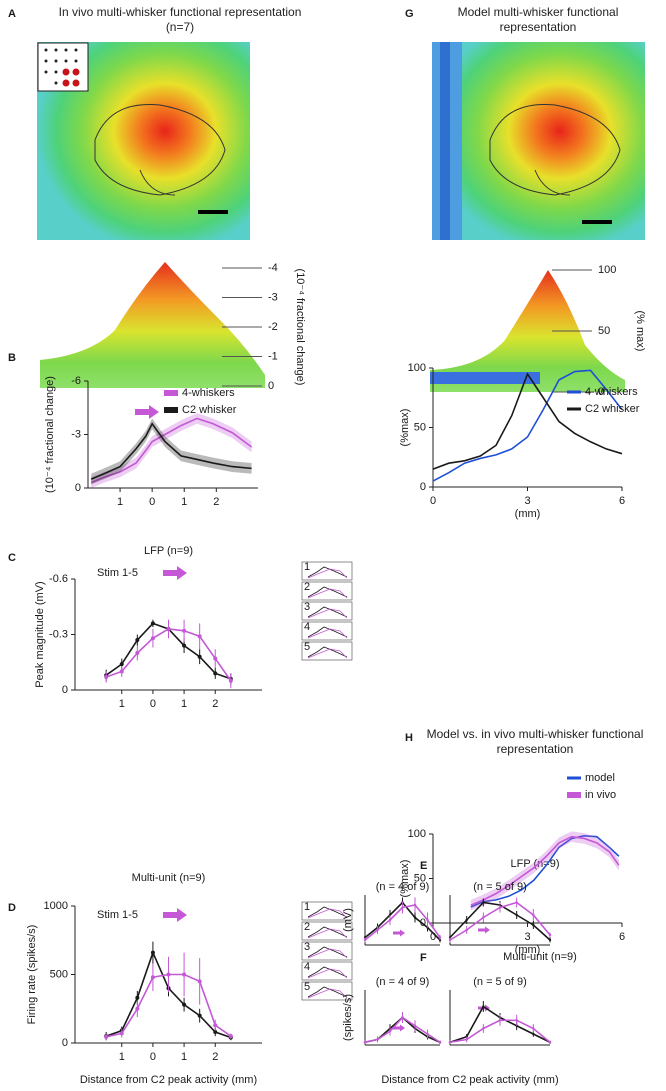  I want to click on inset-label: 5, so click(307, 987).